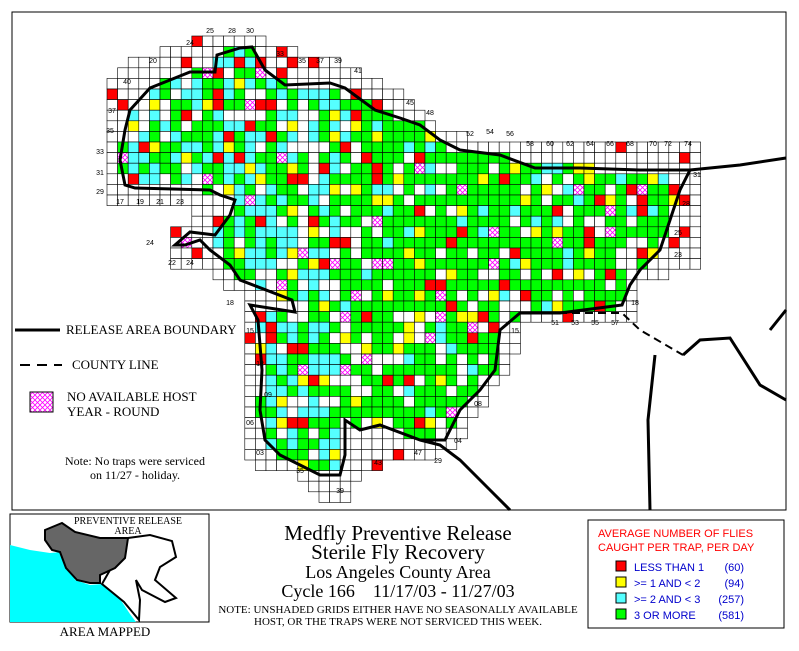 This screenshot has height=651, width=799. I want to click on inset-map: PREVENTIVE RELEASE AREA AREA MAPPED, so click(109, 576).